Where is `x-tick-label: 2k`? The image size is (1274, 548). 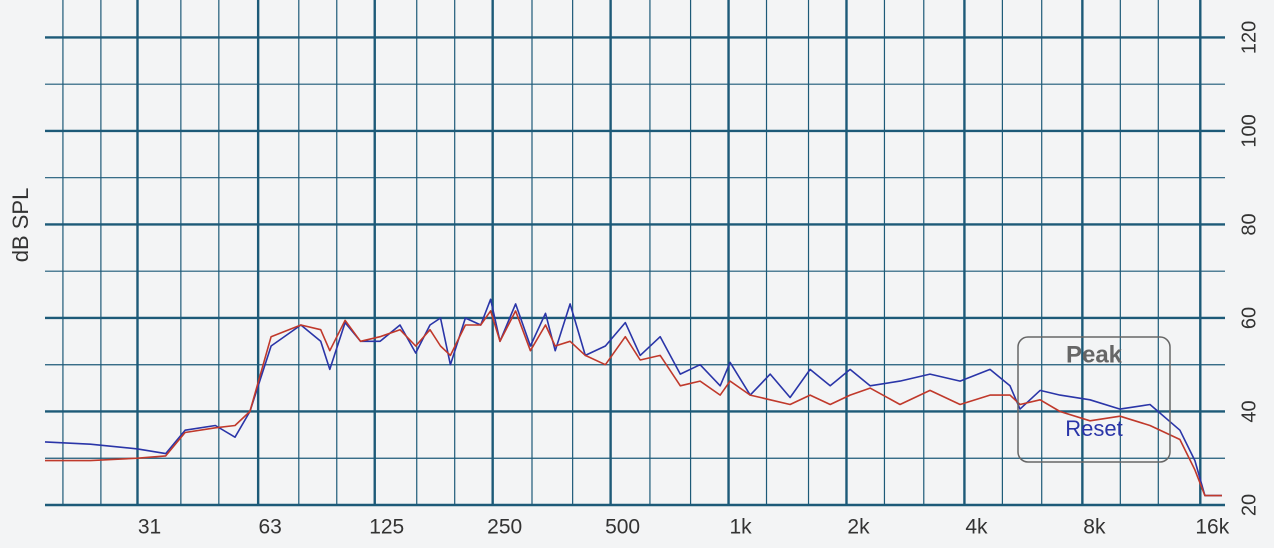 x-tick-label: 2k is located at coordinates (858, 527).